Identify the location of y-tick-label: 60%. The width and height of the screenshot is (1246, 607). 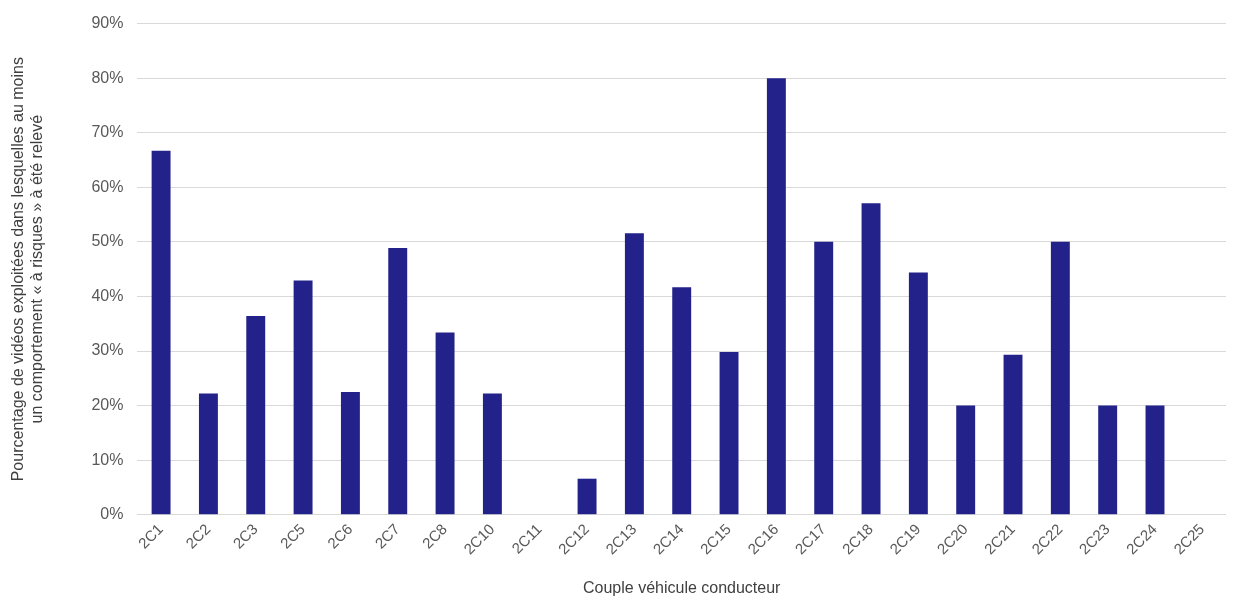
(107, 186).